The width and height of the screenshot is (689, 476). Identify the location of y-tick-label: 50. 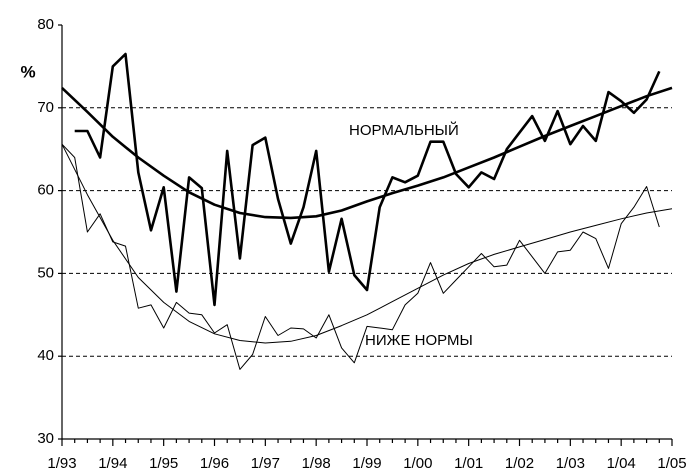
(45, 272).